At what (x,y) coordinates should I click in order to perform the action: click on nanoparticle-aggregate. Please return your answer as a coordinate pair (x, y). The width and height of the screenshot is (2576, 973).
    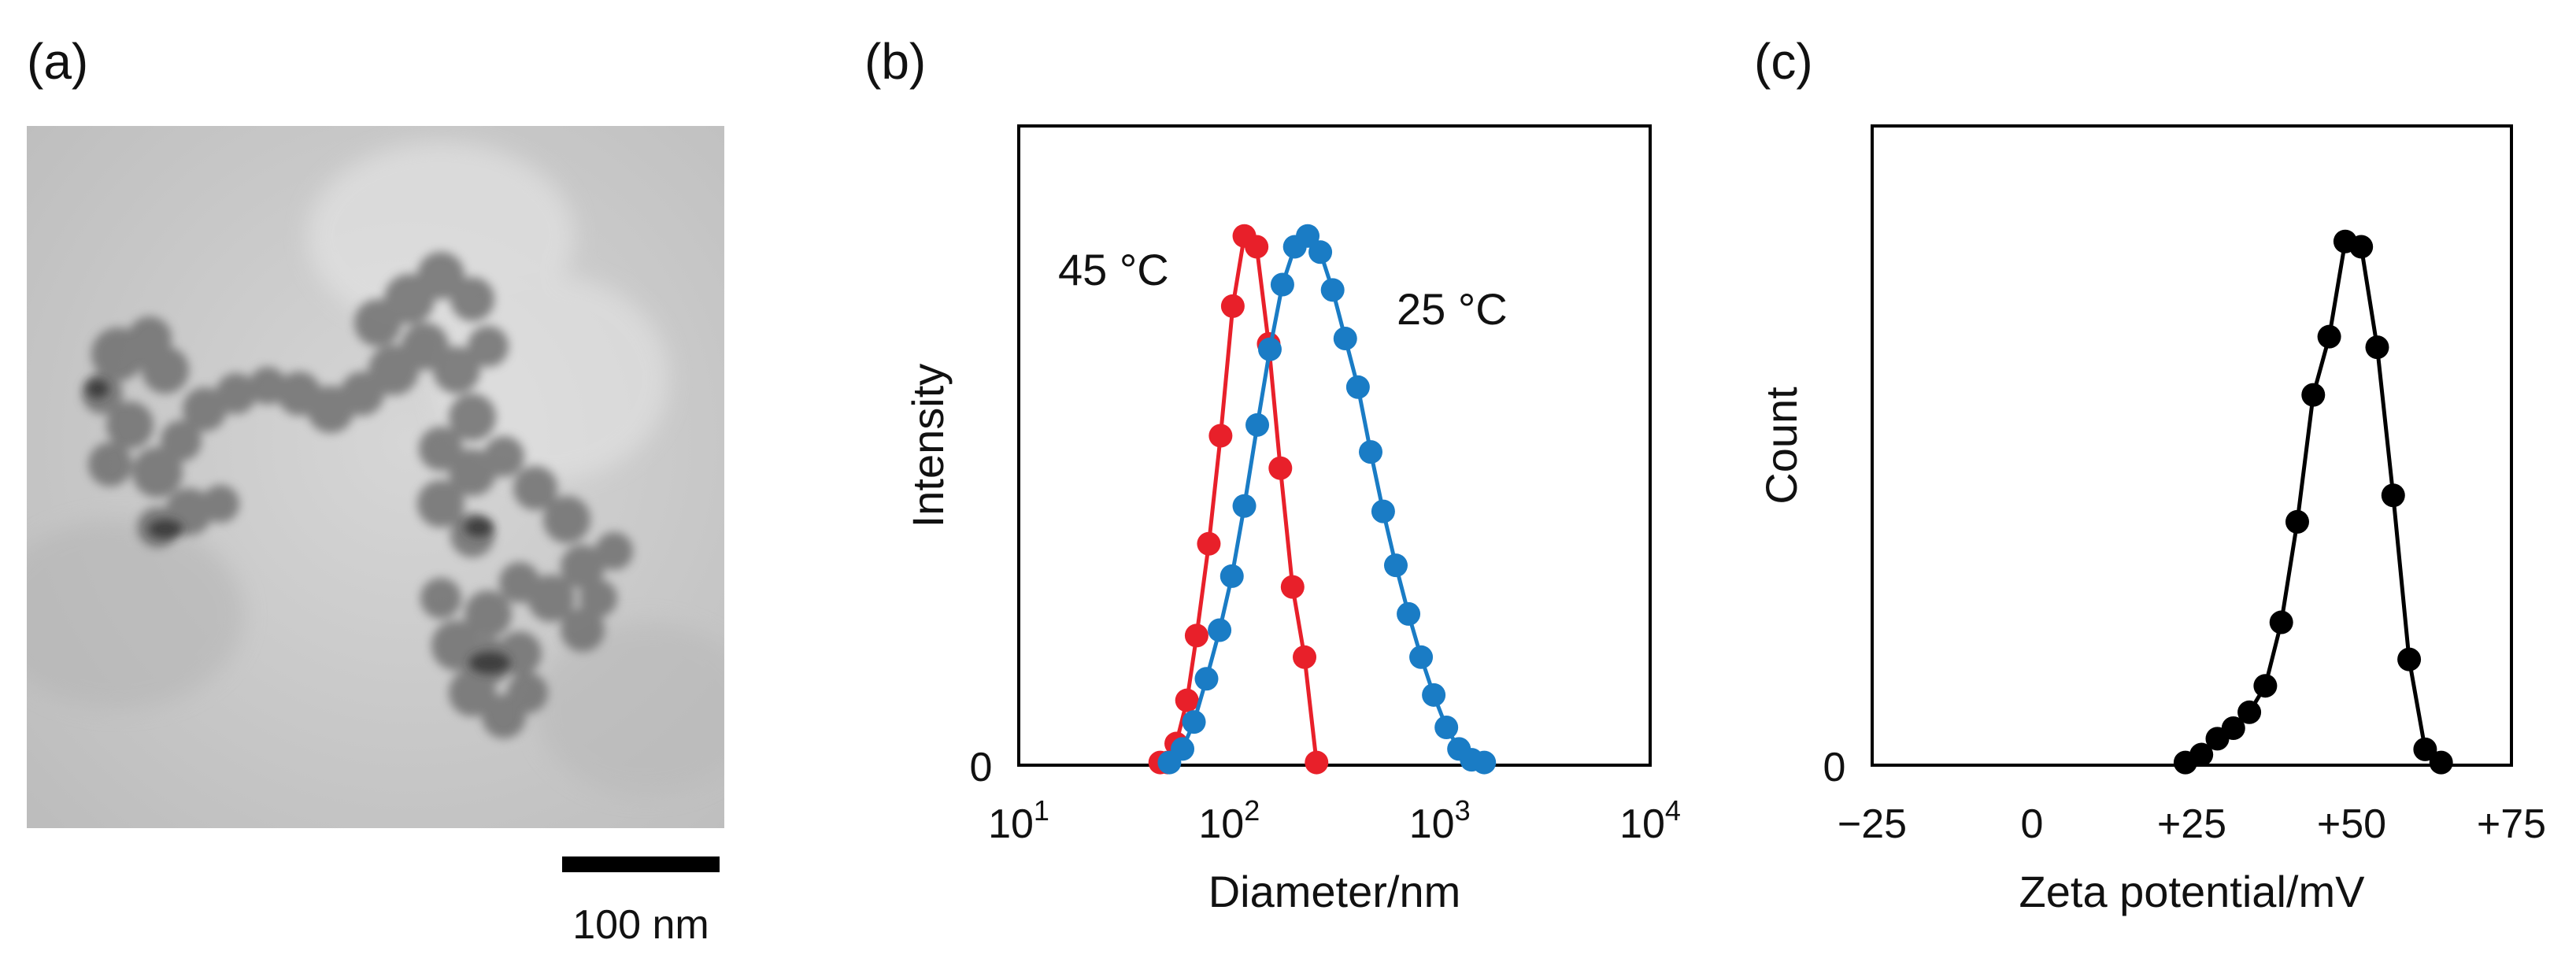
    Looking at the image, I should click on (357, 495).